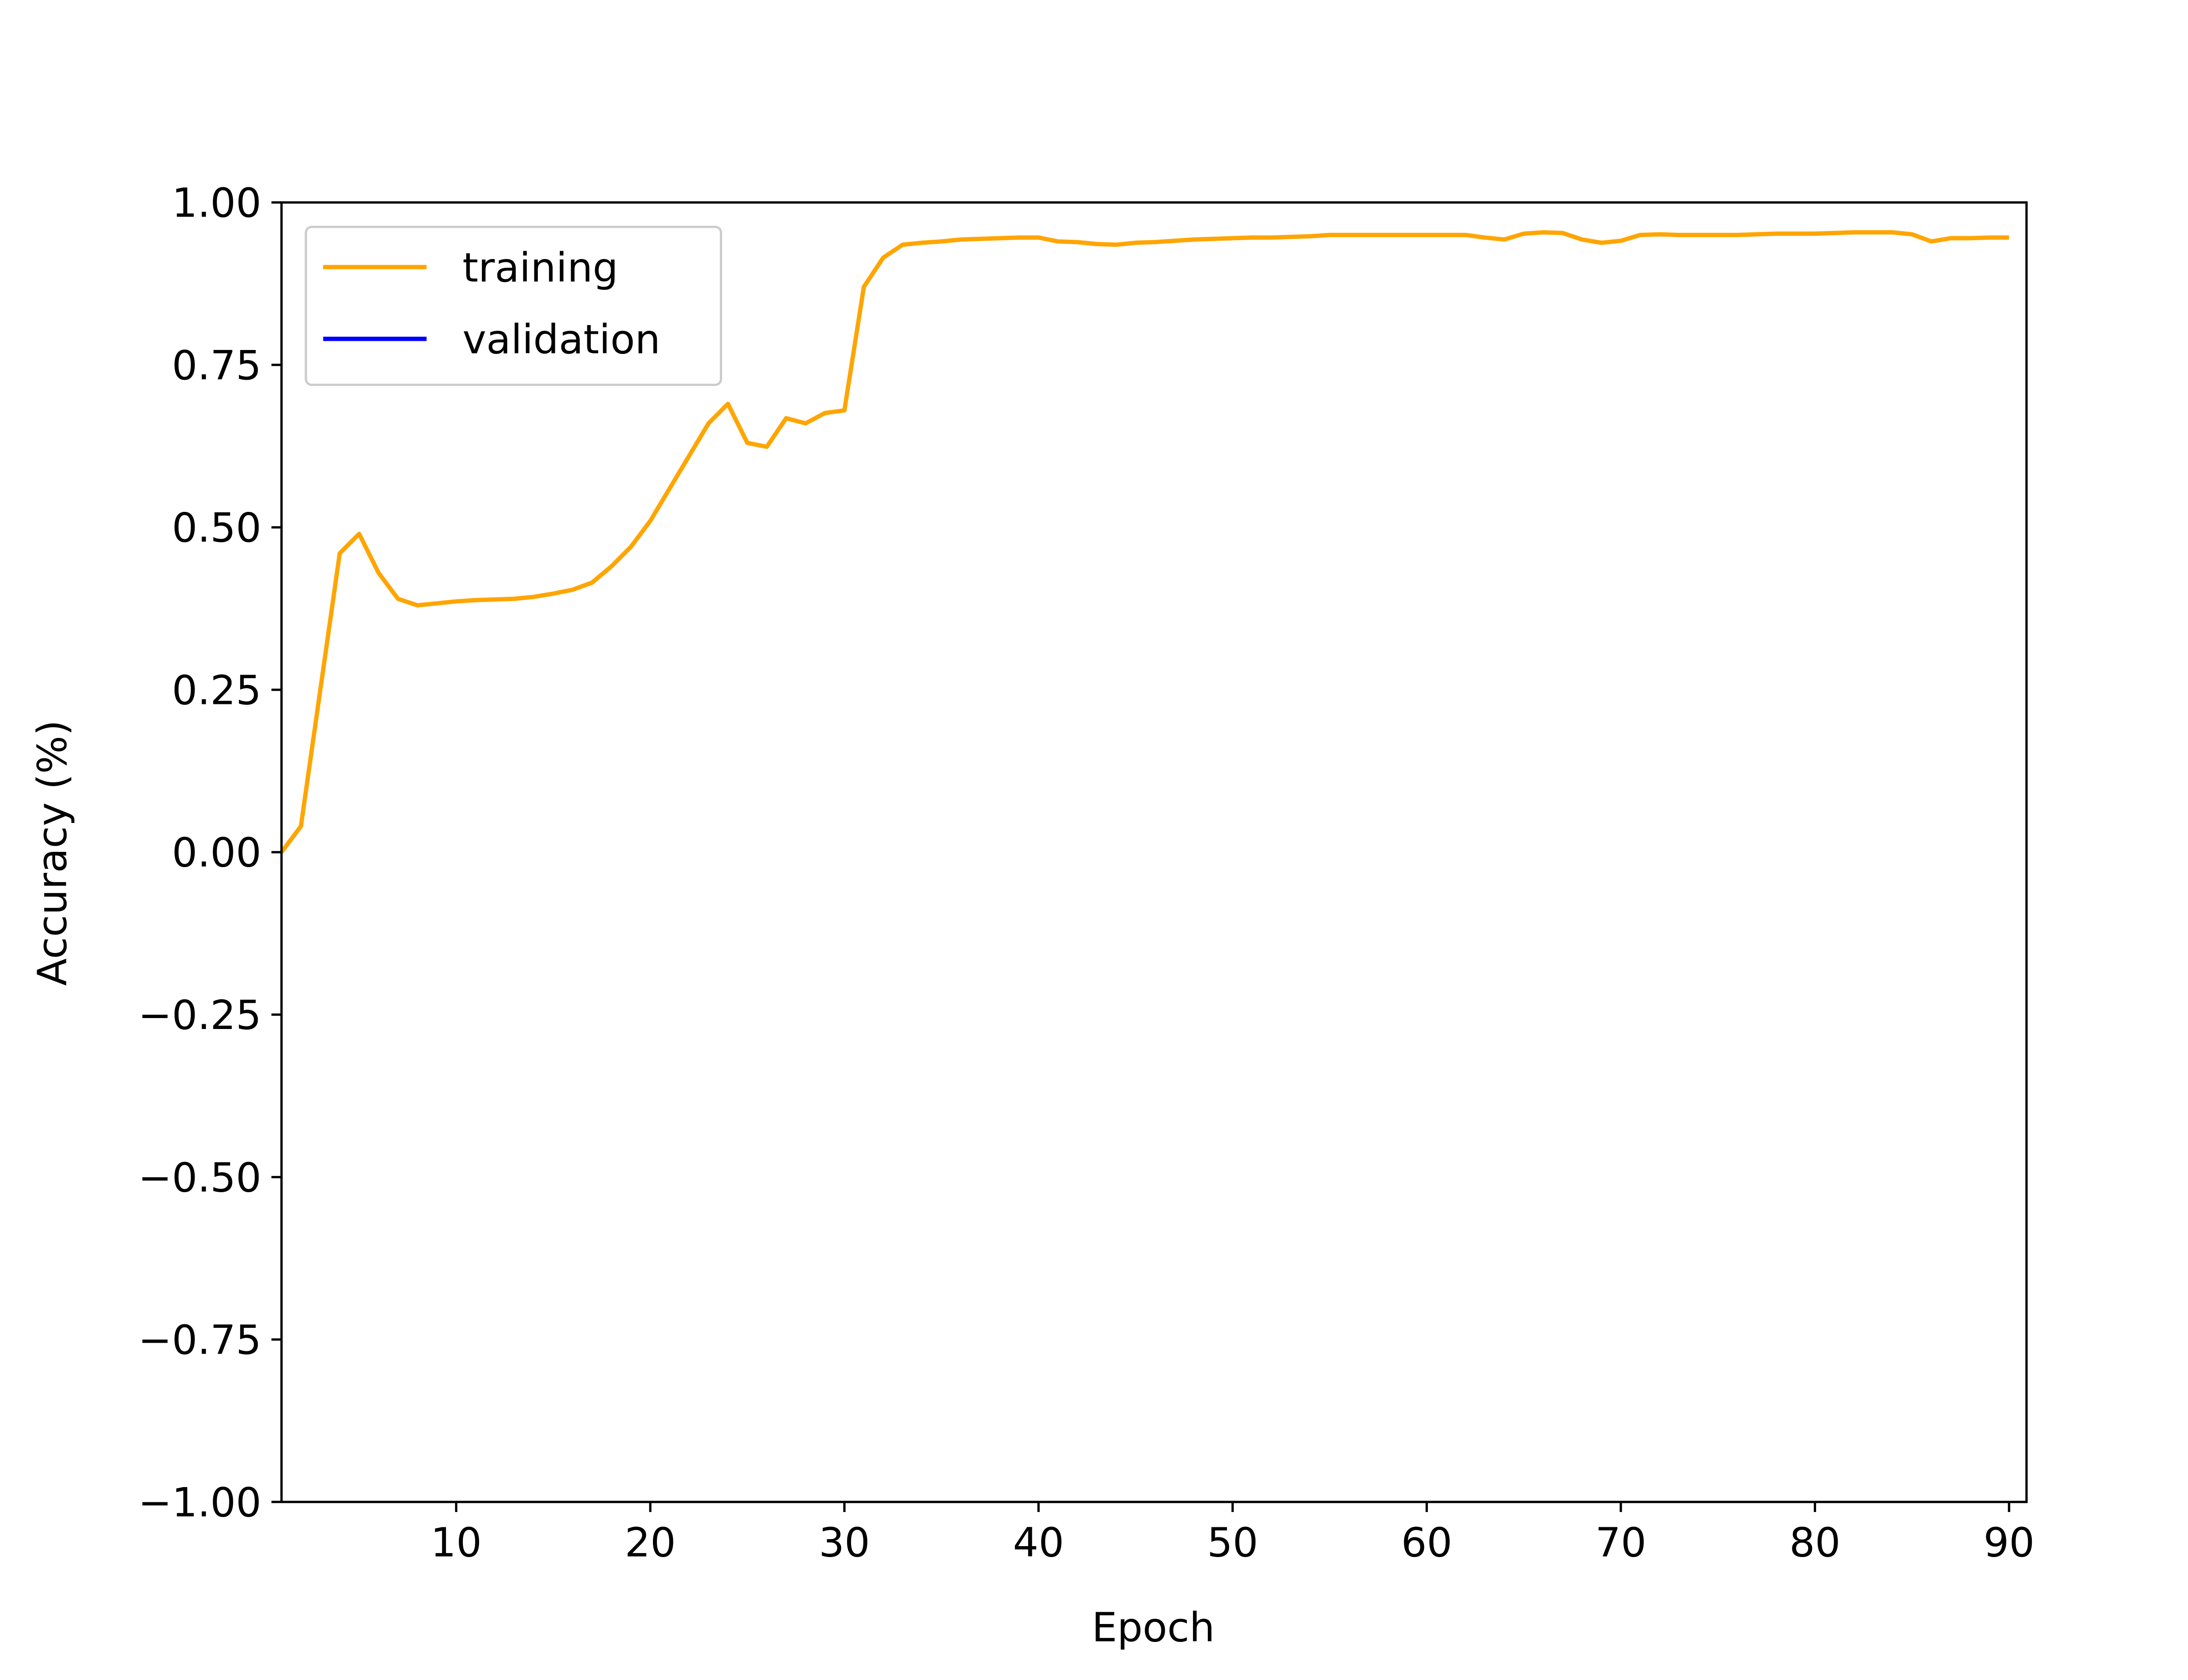  What do you see at coordinates (200, 1502) in the screenshot?
I see `y-tick-label: −1.00` at bounding box center [200, 1502].